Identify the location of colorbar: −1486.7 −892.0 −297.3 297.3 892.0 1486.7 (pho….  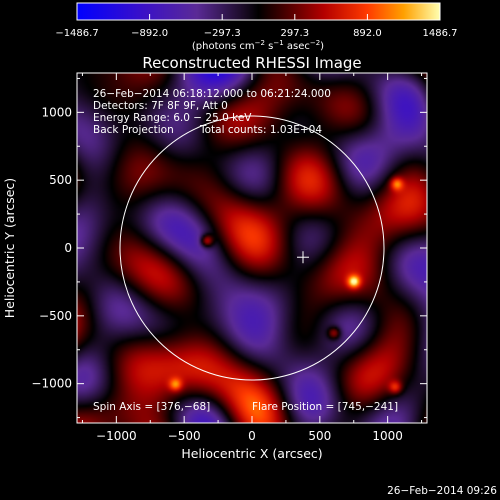
(256, 27).